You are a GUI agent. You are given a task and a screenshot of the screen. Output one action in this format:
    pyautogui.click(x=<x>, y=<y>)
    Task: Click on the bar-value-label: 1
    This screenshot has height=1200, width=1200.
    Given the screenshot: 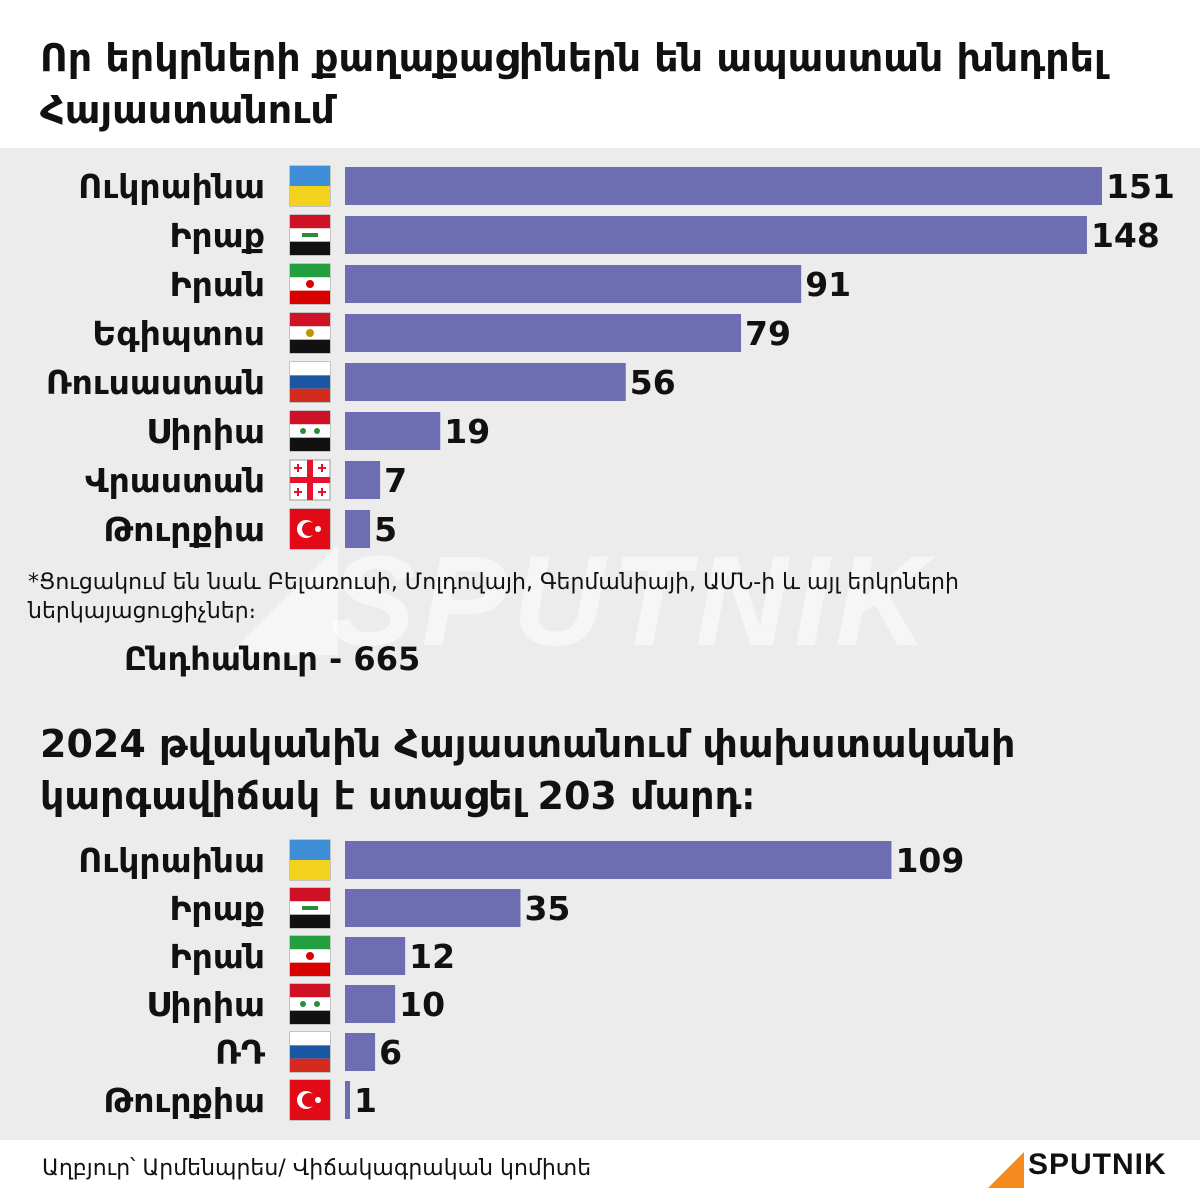 What is the action you would take?
    pyautogui.click(x=365, y=1100)
    